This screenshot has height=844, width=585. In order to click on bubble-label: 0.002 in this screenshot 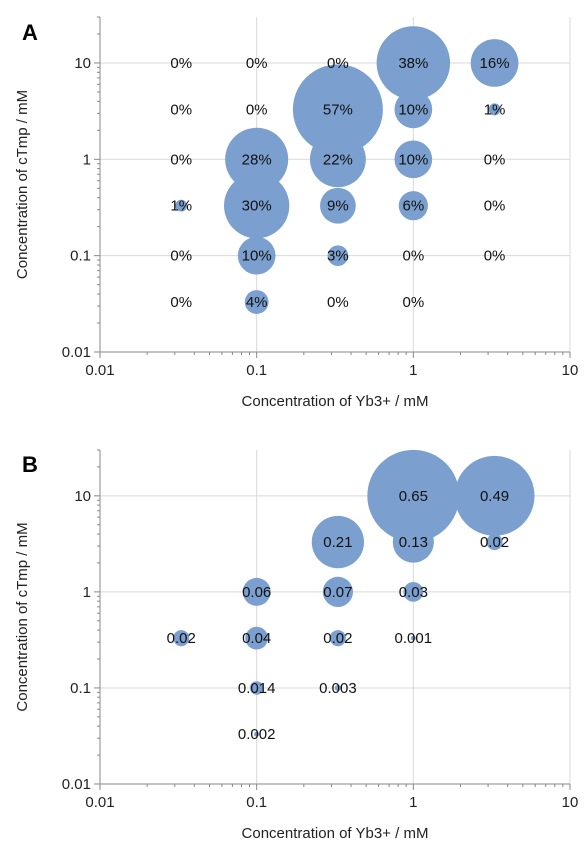, I will do `click(257, 734)`.